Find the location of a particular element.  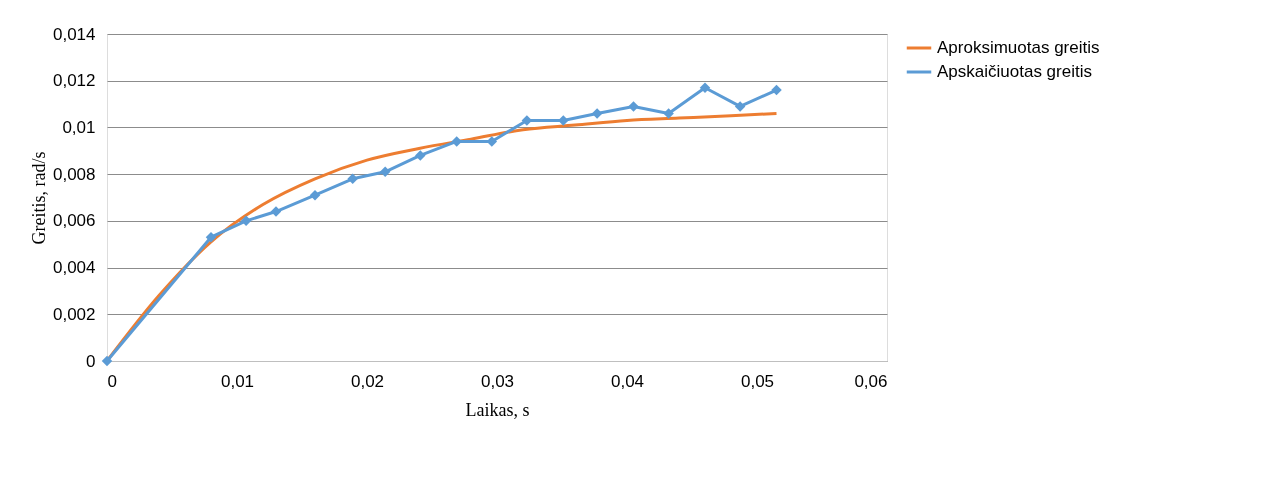

x-tick-label: 0,03 is located at coordinates (497, 381).